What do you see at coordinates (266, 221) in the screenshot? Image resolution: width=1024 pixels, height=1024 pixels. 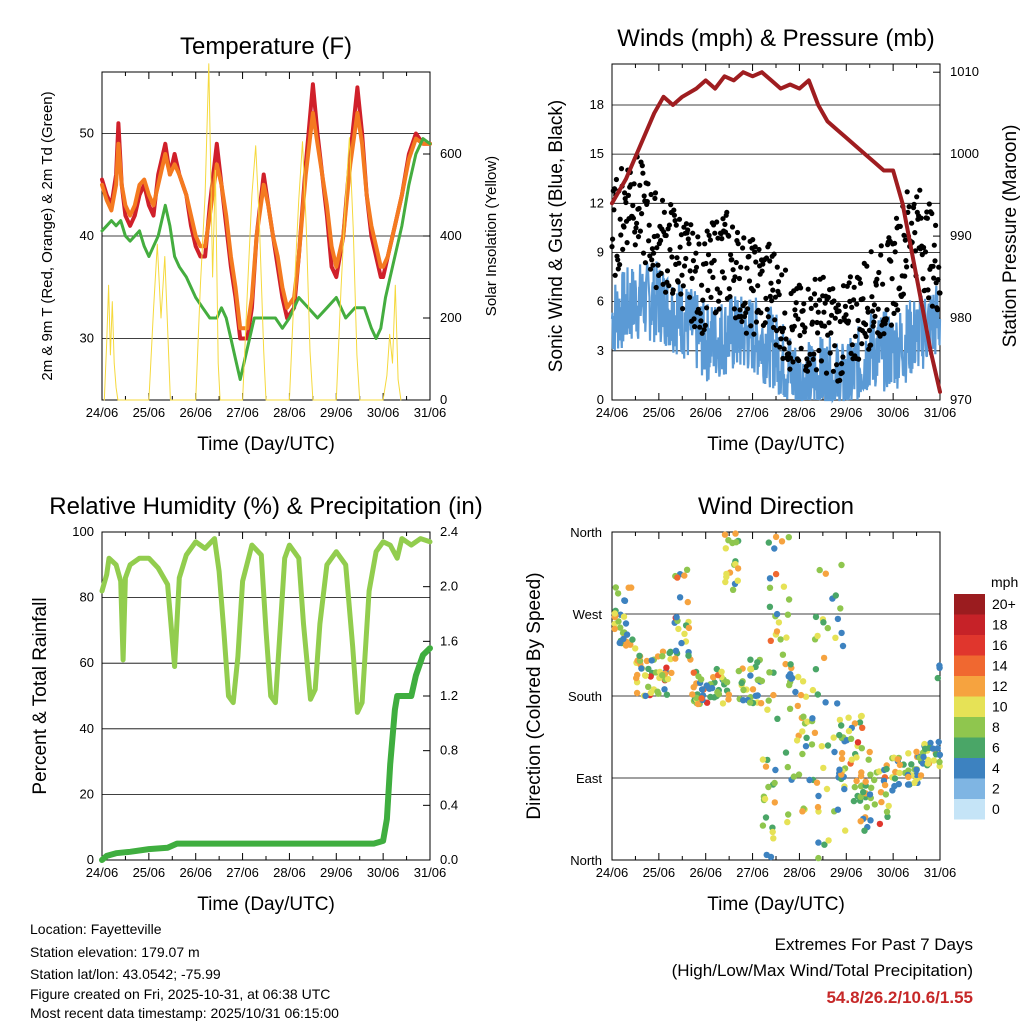 I see `series-9m-t` at bounding box center [266, 221].